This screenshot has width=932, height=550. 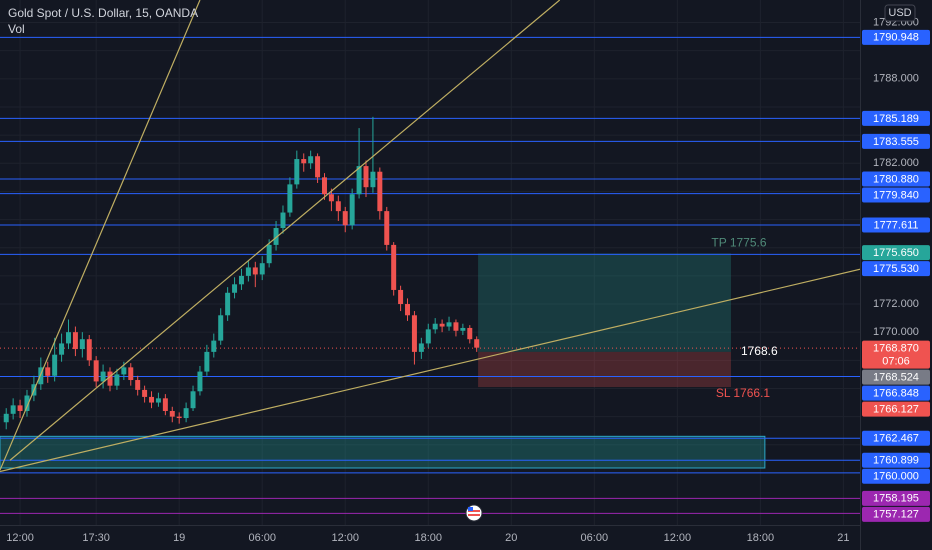 I want to click on target-box, so click(x=604, y=302).